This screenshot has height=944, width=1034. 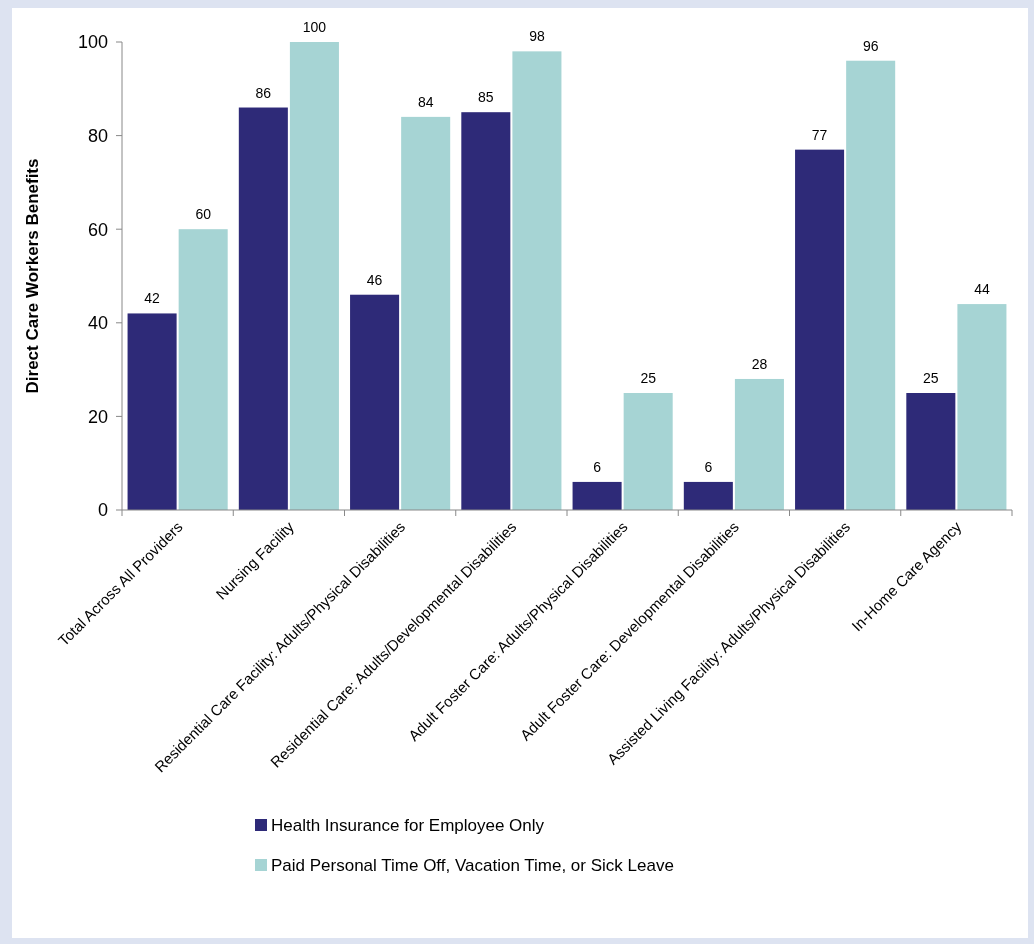 What do you see at coordinates (759, 363) in the screenshot?
I see `data-label: 28` at bounding box center [759, 363].